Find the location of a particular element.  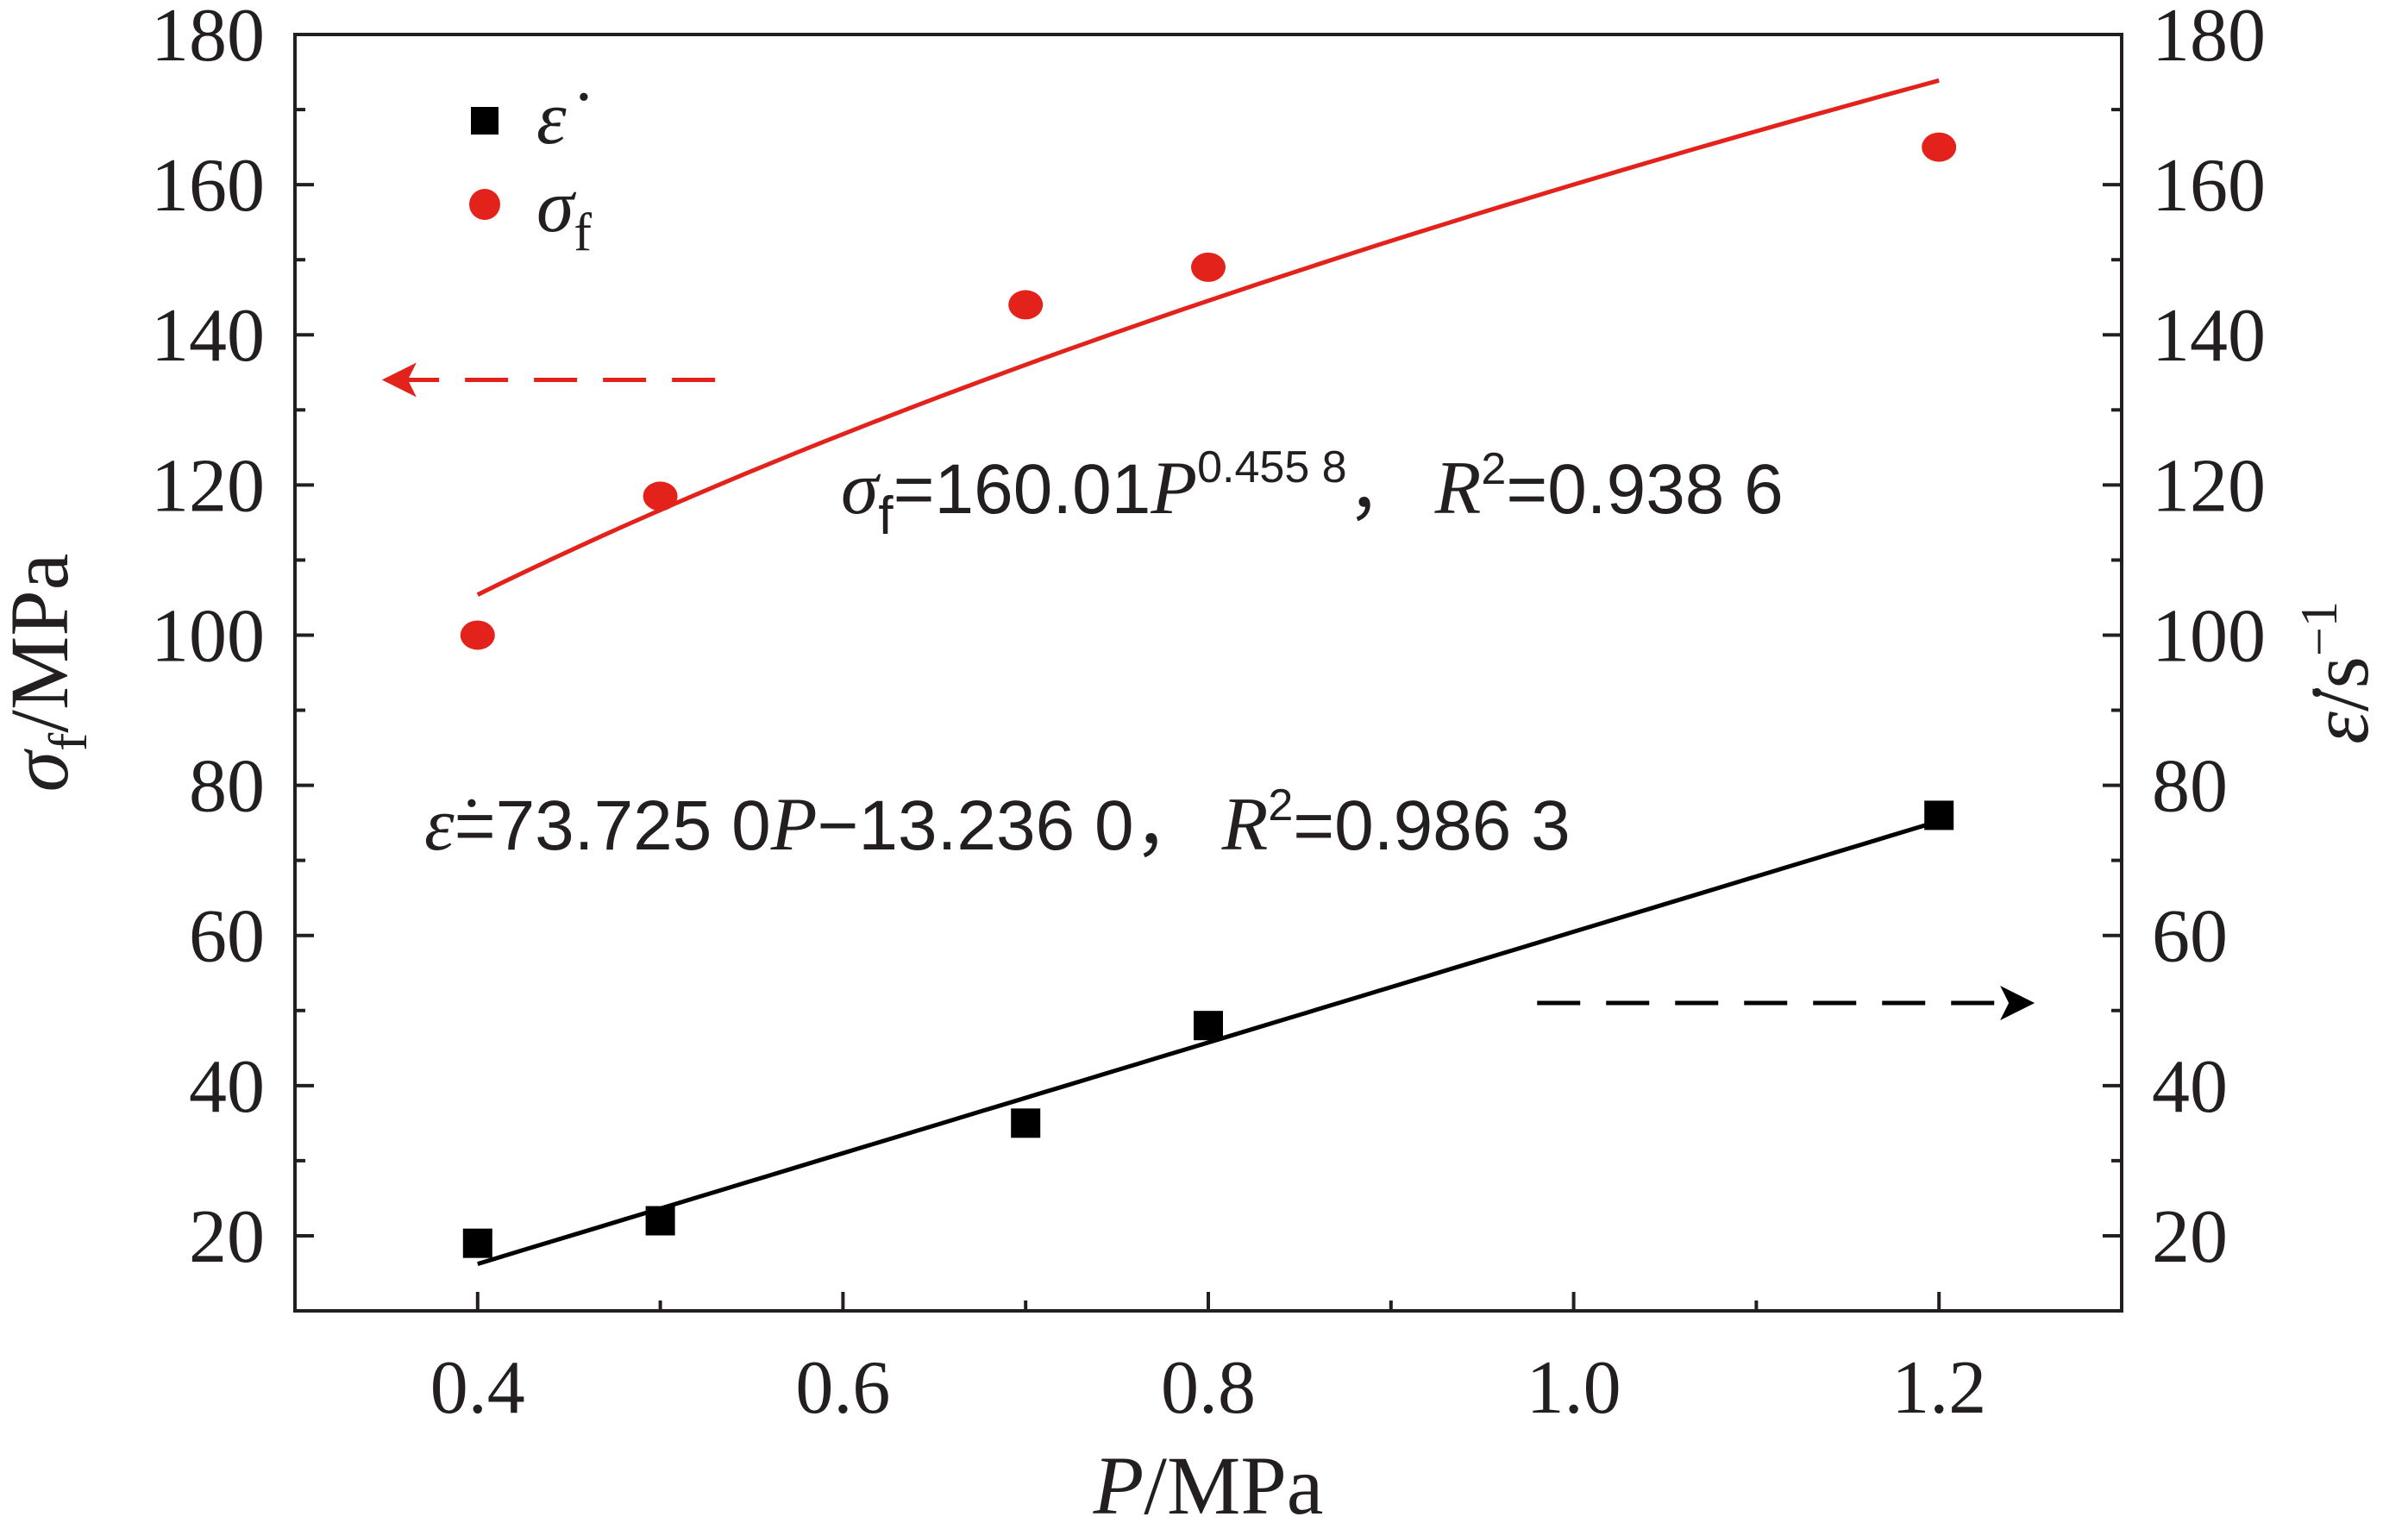

y-right-tick-label: 100 is located at coordinates (2209, 636).